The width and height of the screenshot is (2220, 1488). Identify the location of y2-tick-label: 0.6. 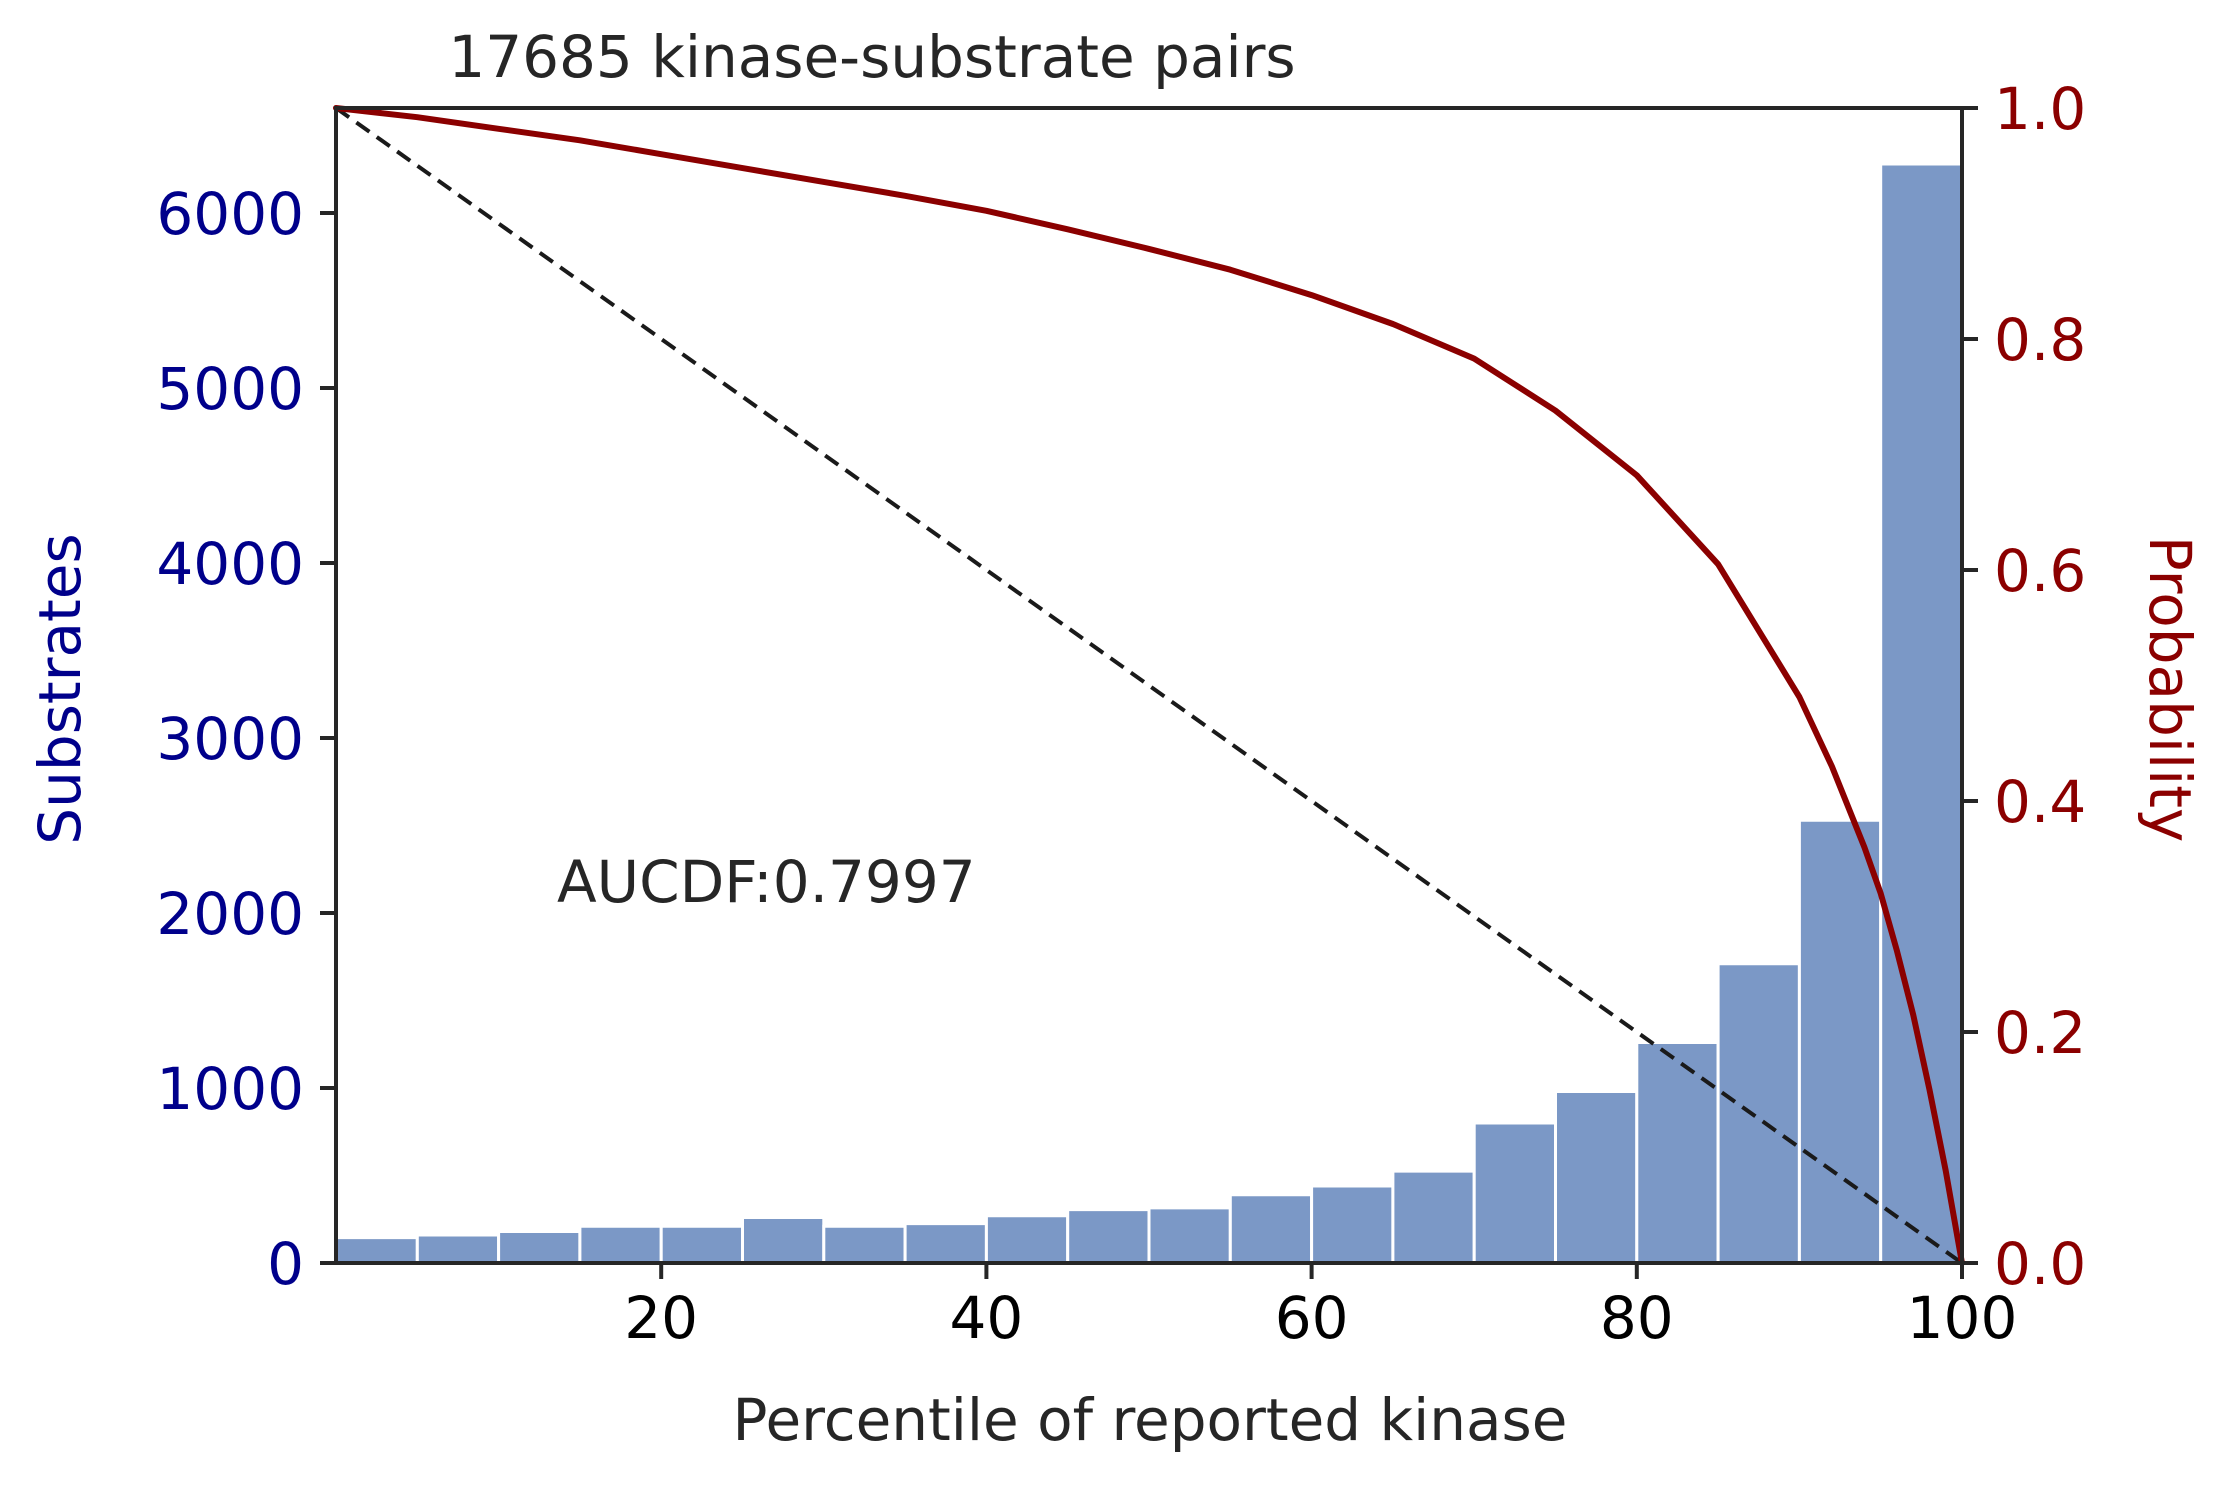
(2040, 571).